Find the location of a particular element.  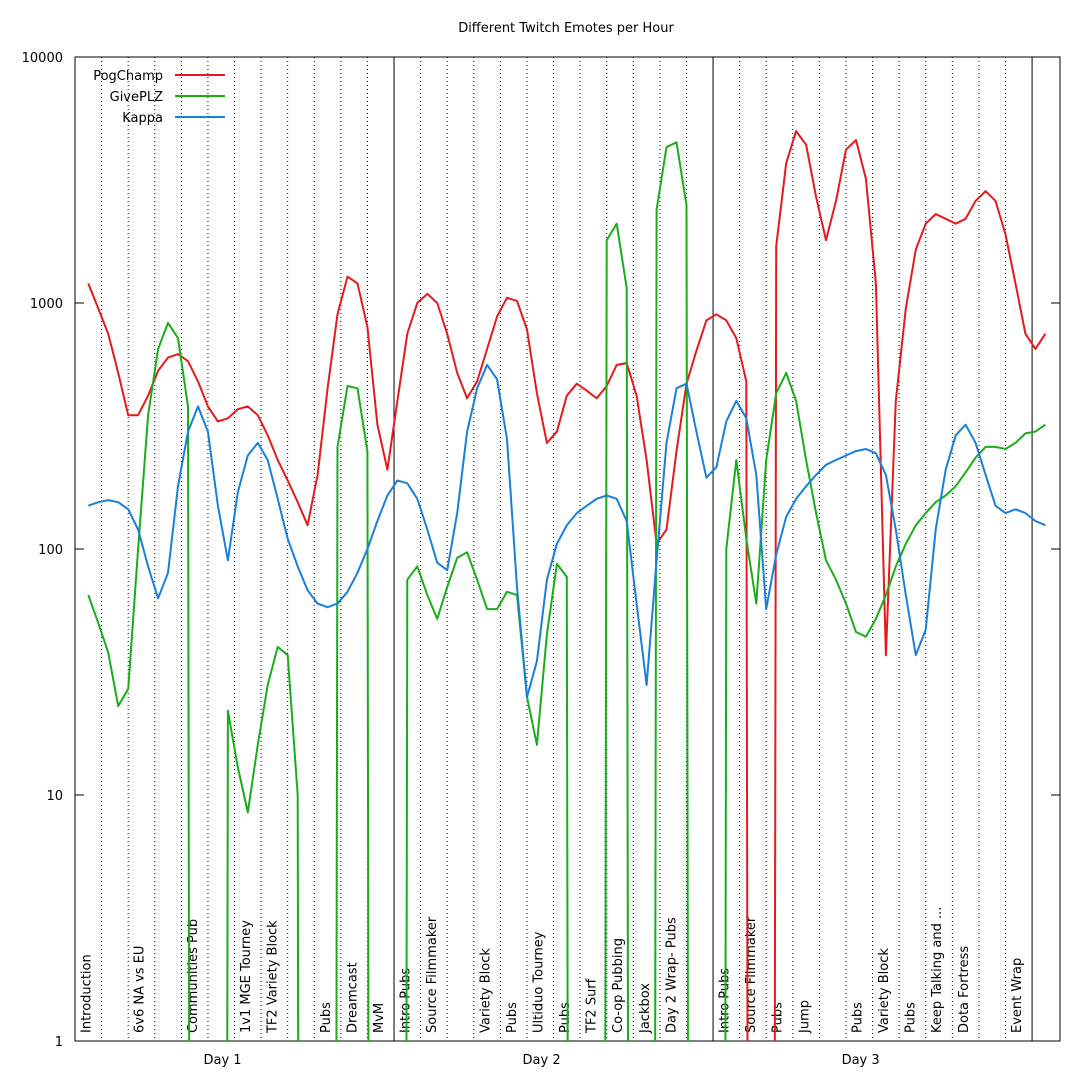

legend-label: Kappa is located at coordinates (142, 118).